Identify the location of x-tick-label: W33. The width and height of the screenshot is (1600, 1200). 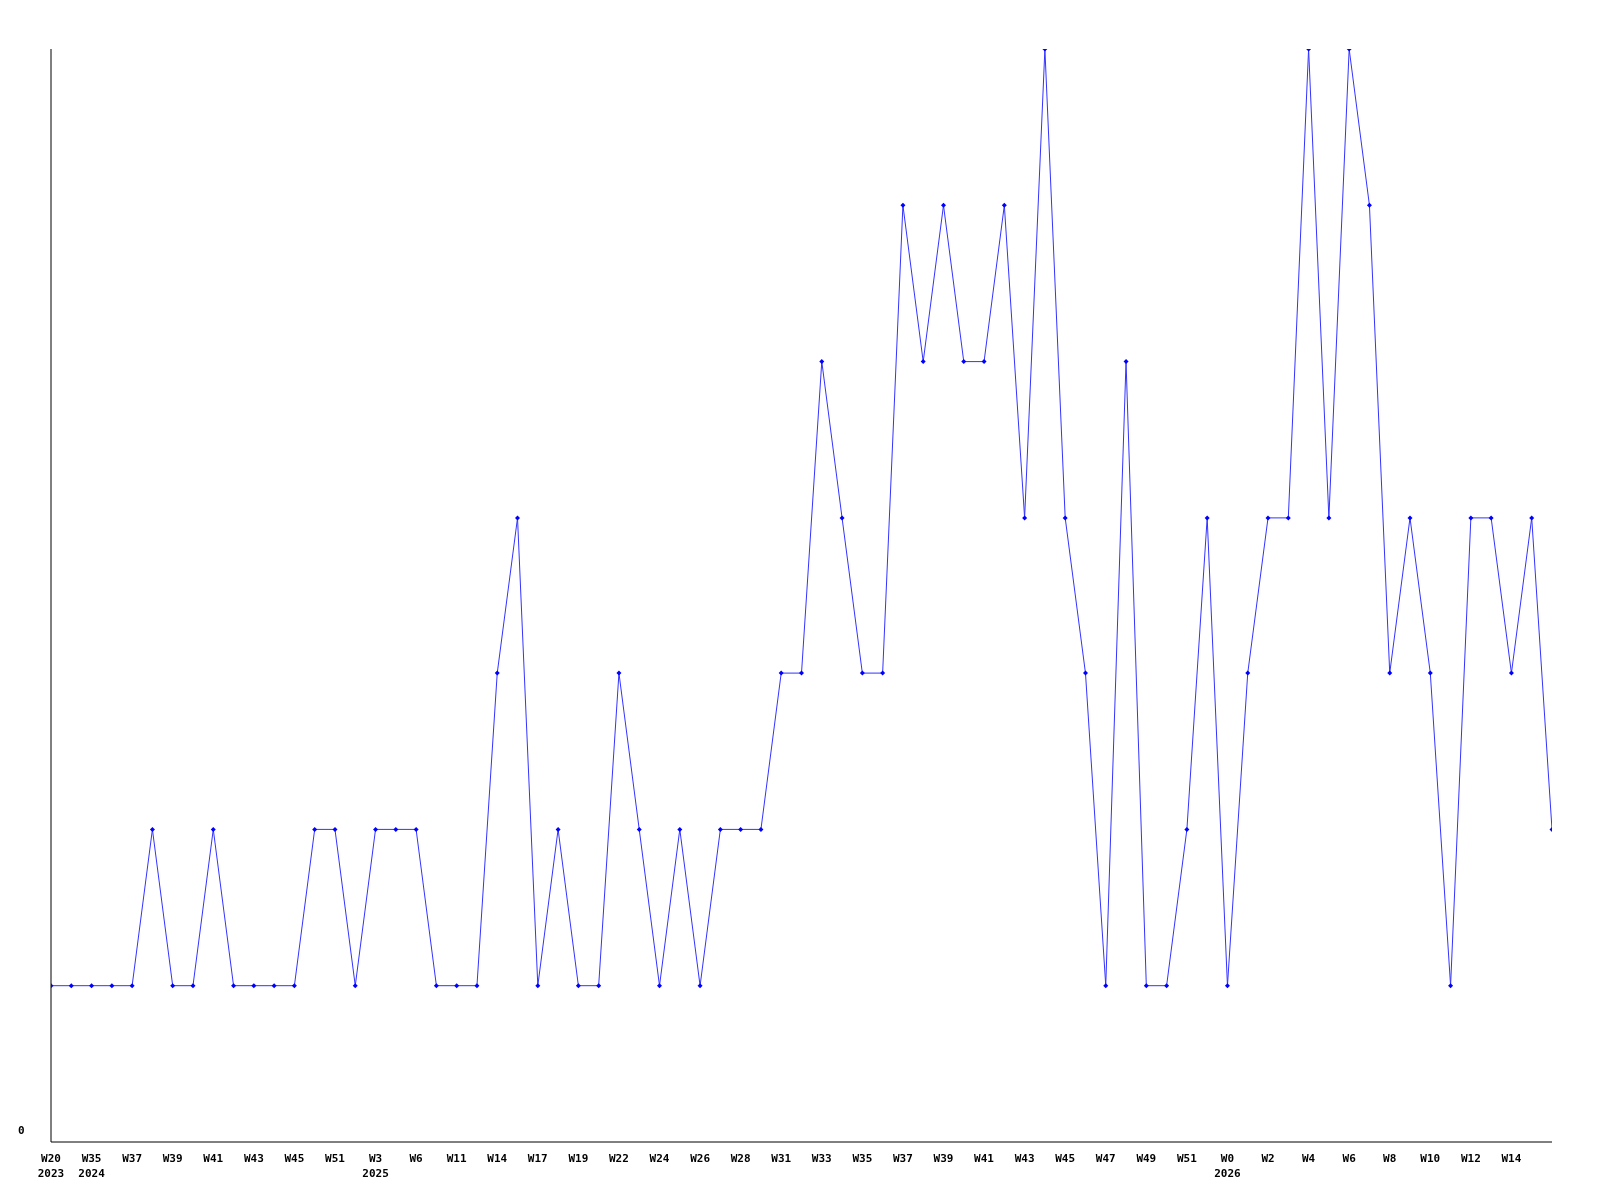
(821, 1158).